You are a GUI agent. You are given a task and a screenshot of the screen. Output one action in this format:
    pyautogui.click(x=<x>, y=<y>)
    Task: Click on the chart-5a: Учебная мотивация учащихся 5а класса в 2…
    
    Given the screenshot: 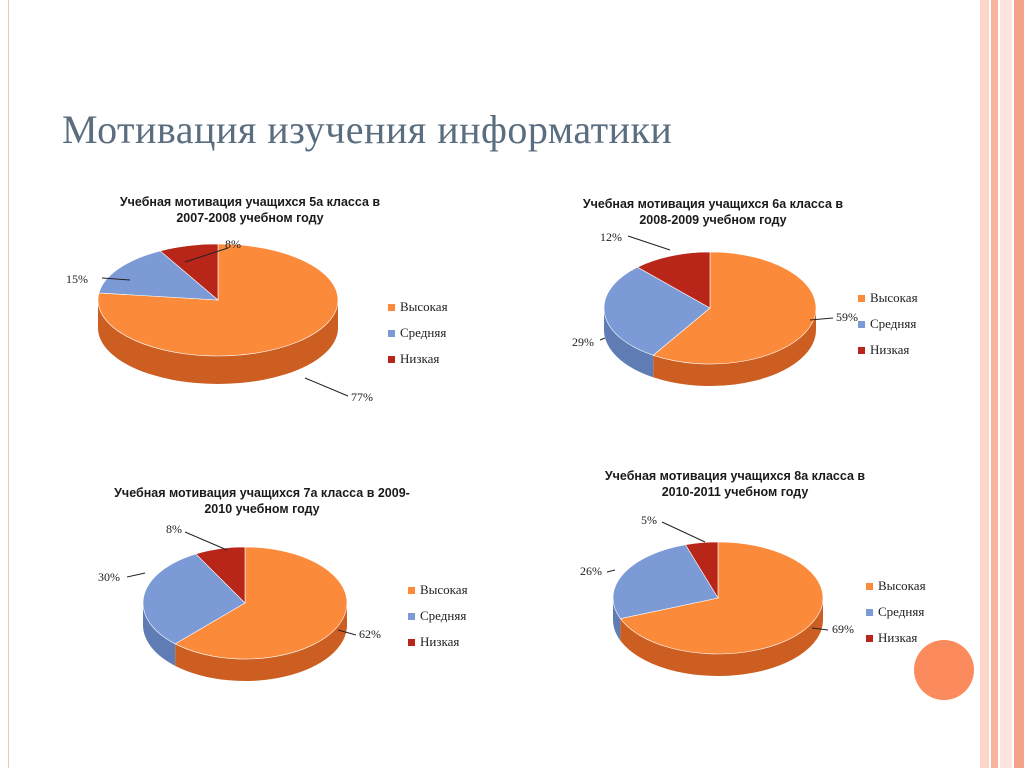 What is the action you would take?
    pyautogui.click(x=275, y=305)
    